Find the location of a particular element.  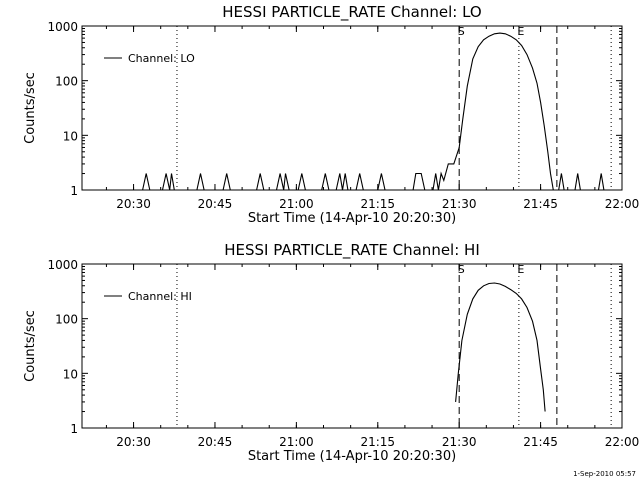

legend-label: Channel: LO is located at coordinates (161, 58).